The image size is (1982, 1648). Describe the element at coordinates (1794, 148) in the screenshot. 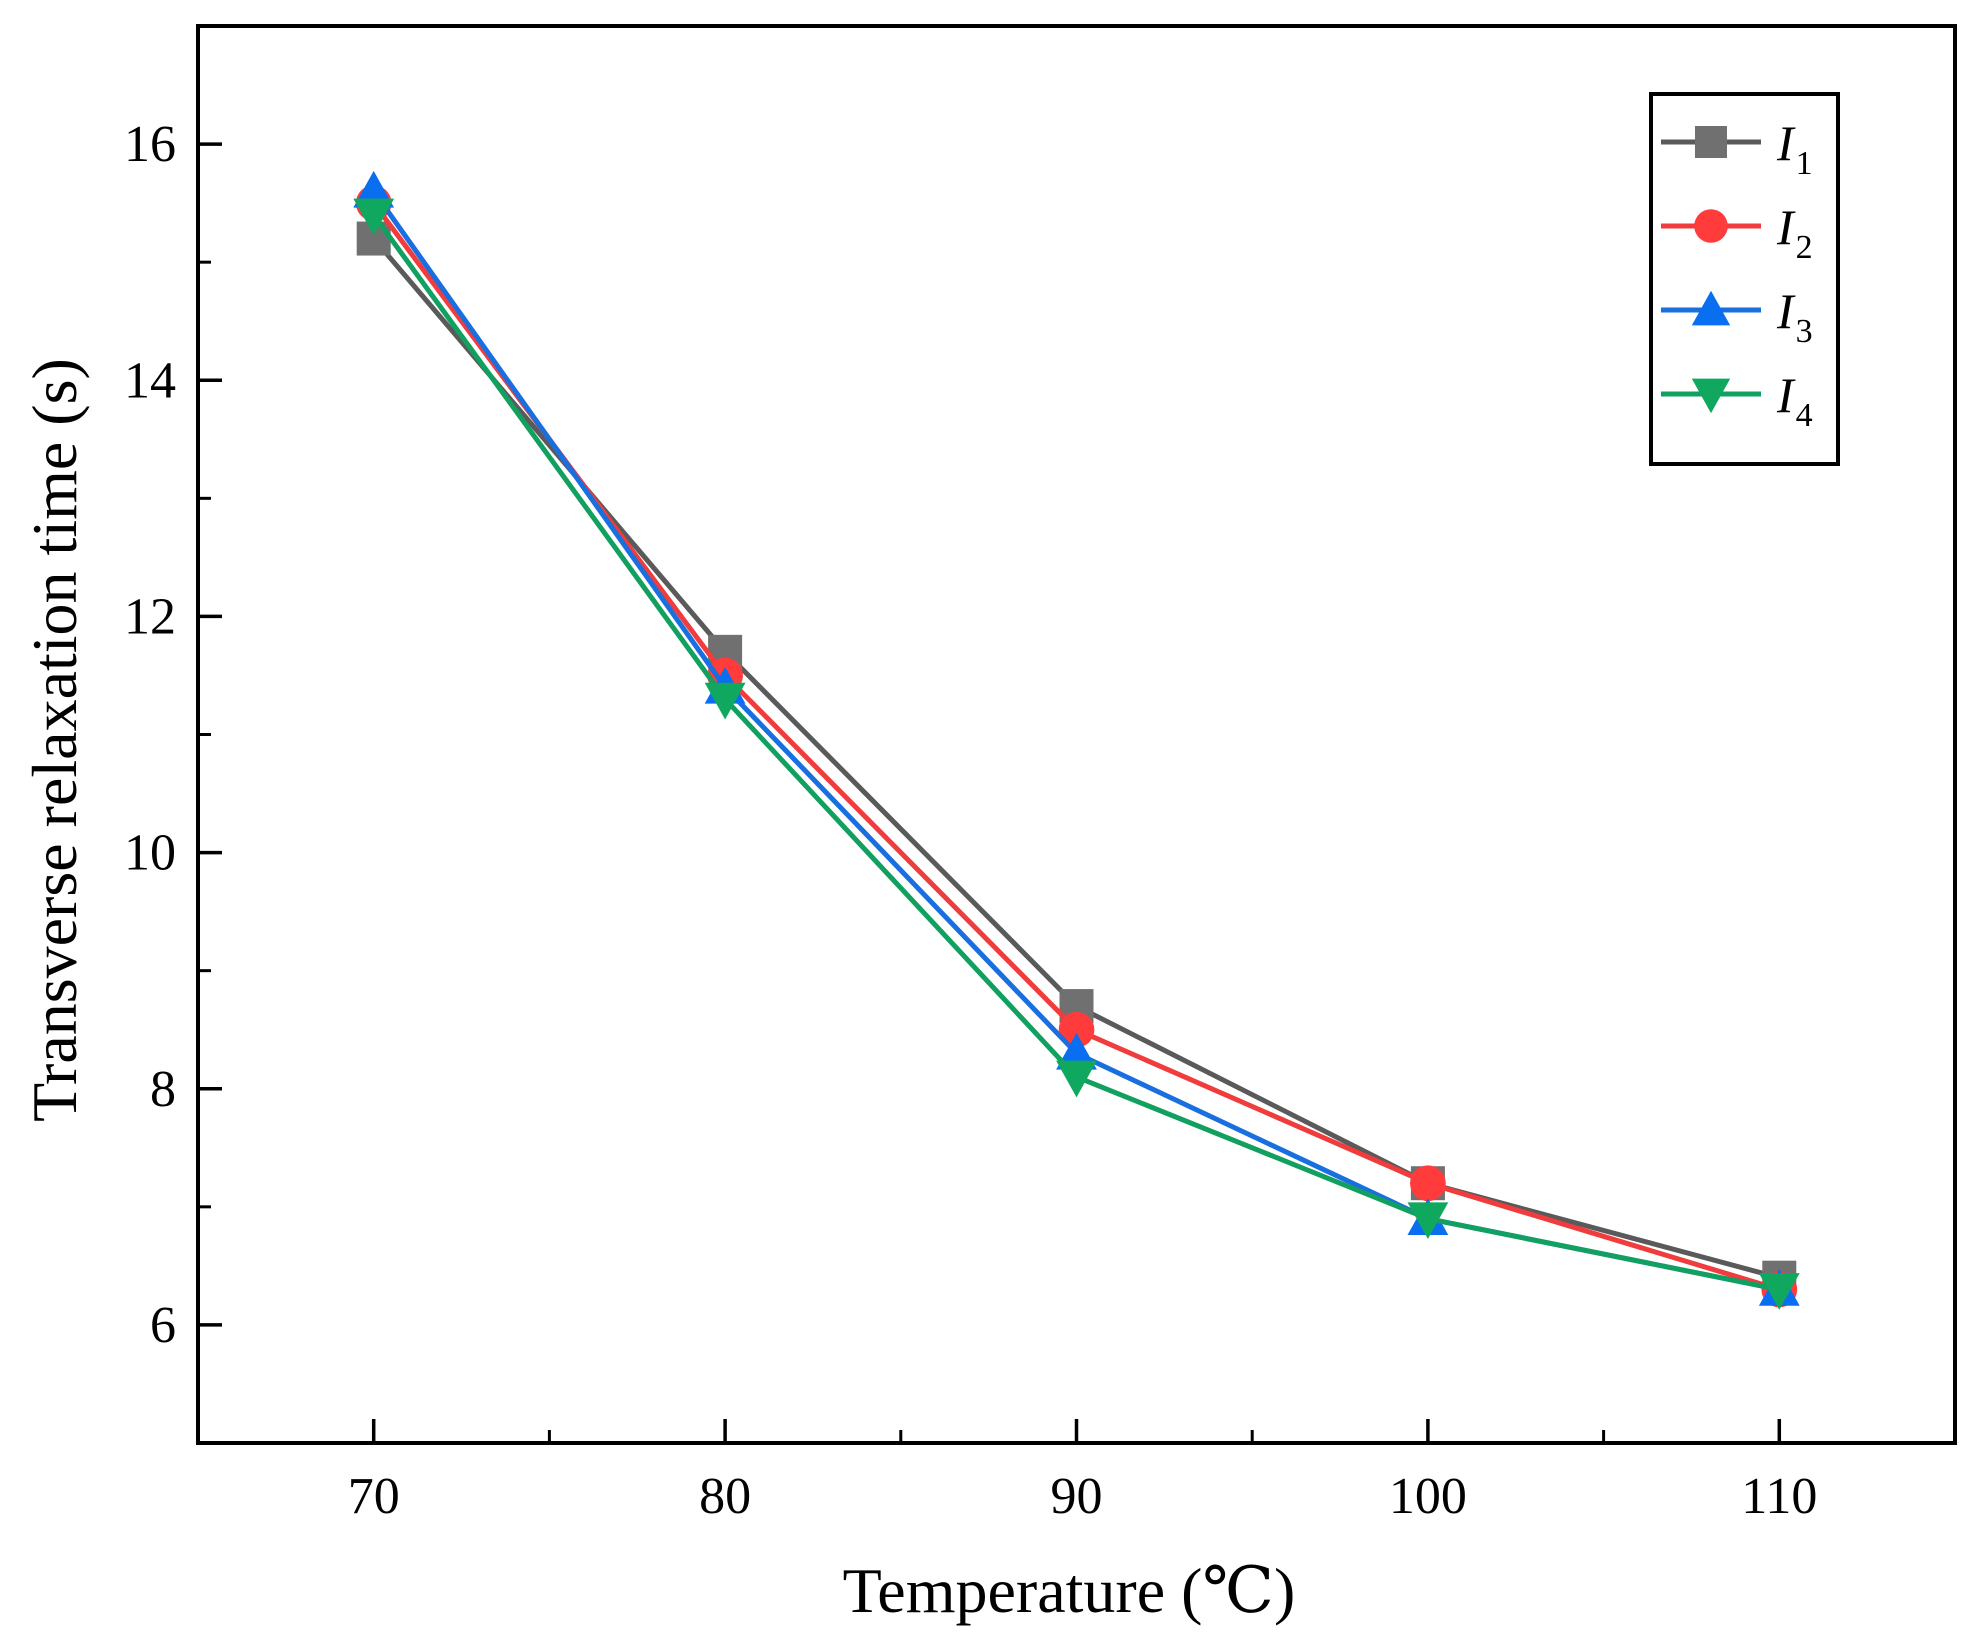

I see `legend-label: I1` at that location.